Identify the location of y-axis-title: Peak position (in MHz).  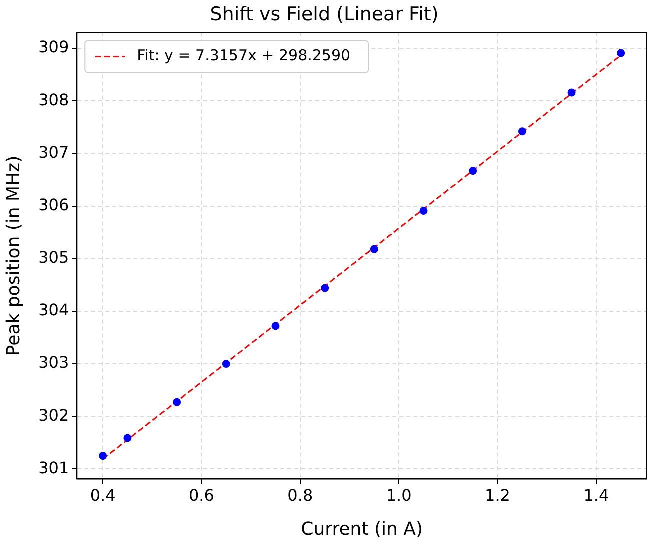
(13, 256).